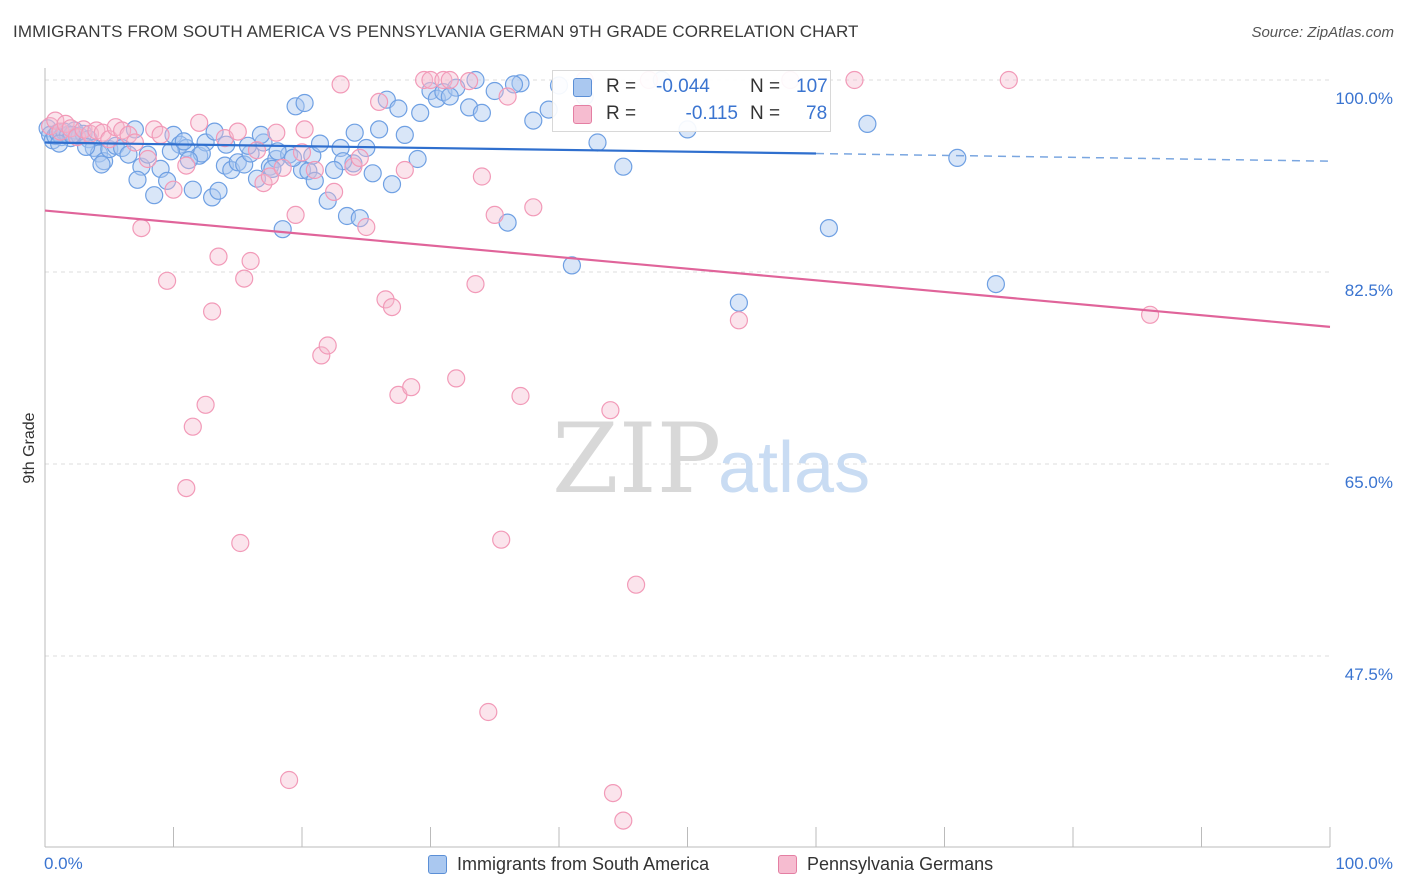 The height and width of the screenshot is (892, 1406). I want to click on bottom-legend-swatch-blue, so click(437, 864).